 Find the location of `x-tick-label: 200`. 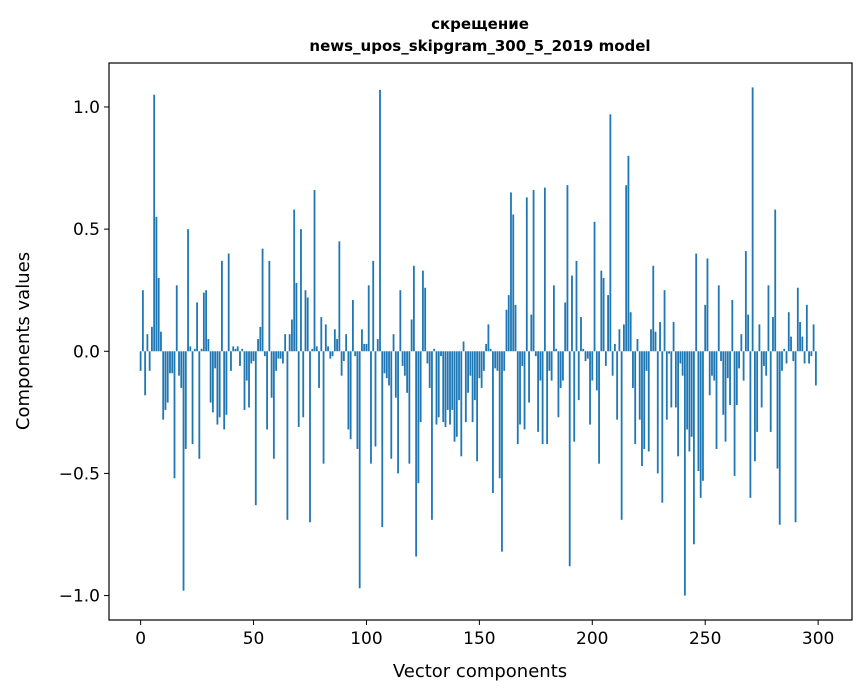

x-tick-label: 200 is located at coordinates (592, 639).